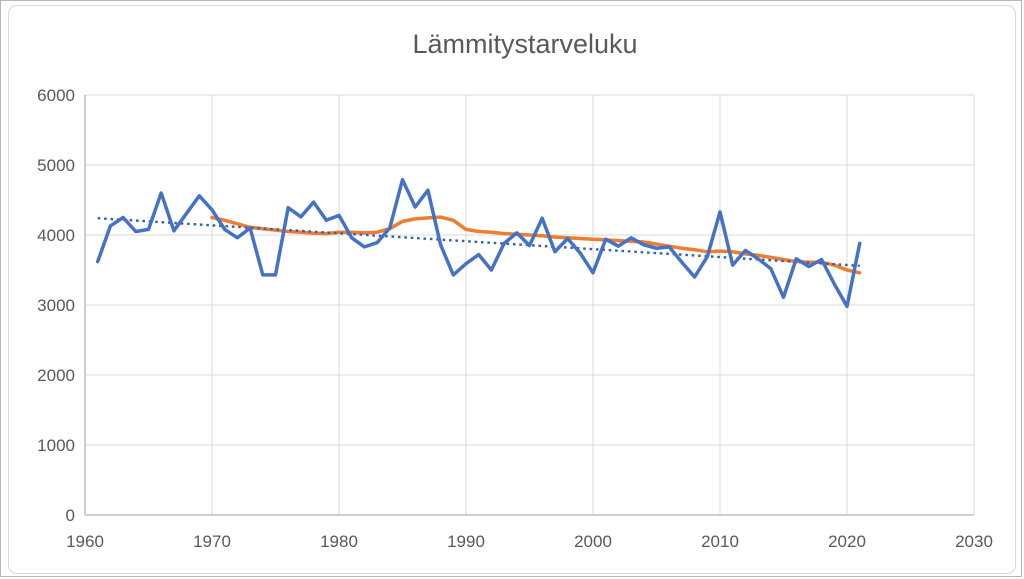  Describe the element at coordinates (212, 541) in the screenshot. I see `x-tick-label: 1970` at that location.